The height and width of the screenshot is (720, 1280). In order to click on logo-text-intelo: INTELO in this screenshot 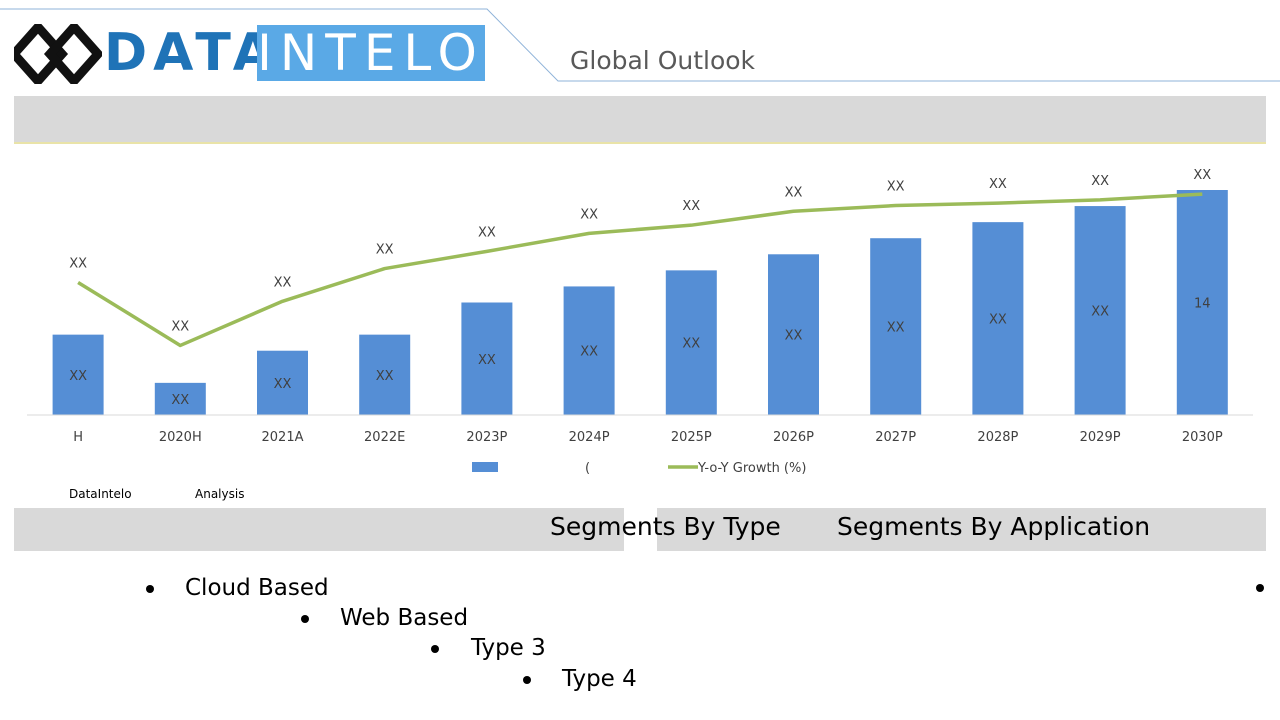, I will do `click(371, 53)`.